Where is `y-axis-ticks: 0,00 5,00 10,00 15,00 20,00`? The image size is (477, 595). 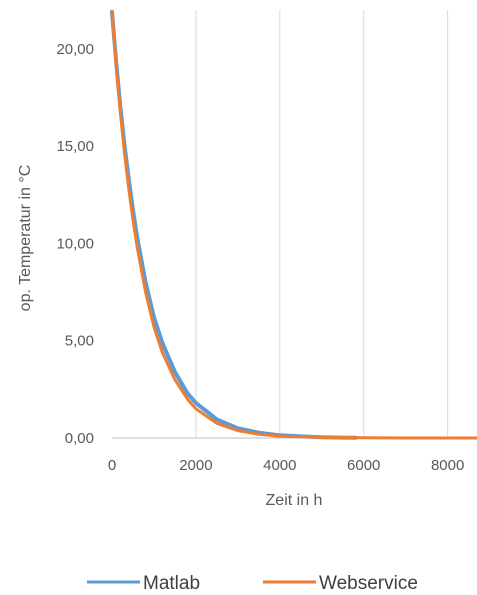 y-axis-ticks: 0,00 5,00 10,00 15,00 20,00 is located at coordinates (75, 244).